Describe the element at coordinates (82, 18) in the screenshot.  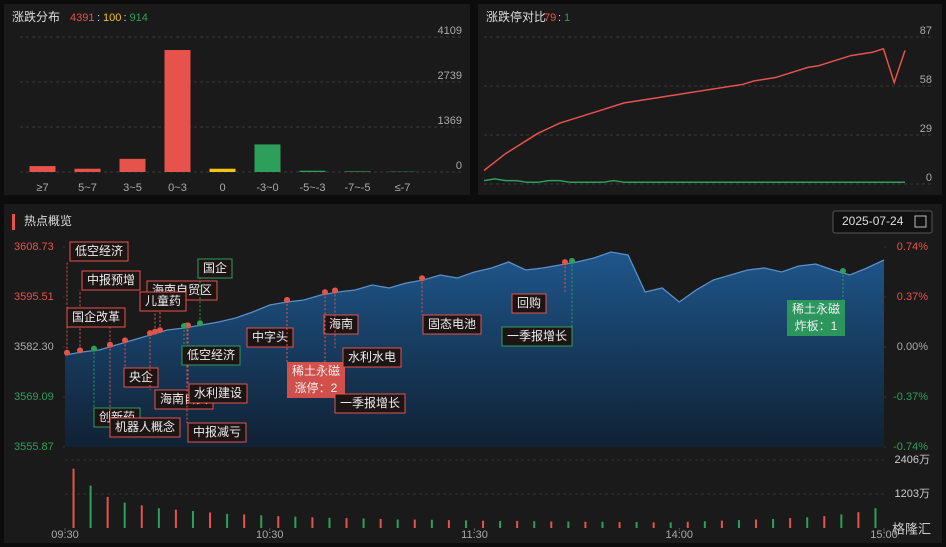
I see `count: 4391` at that location.